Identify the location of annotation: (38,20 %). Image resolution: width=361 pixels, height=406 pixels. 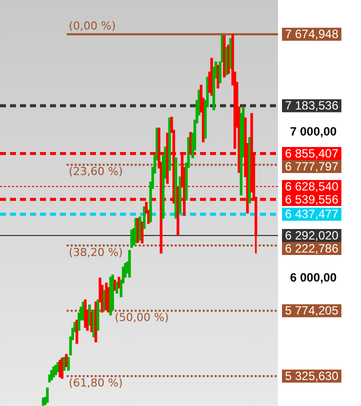
(95, 252).